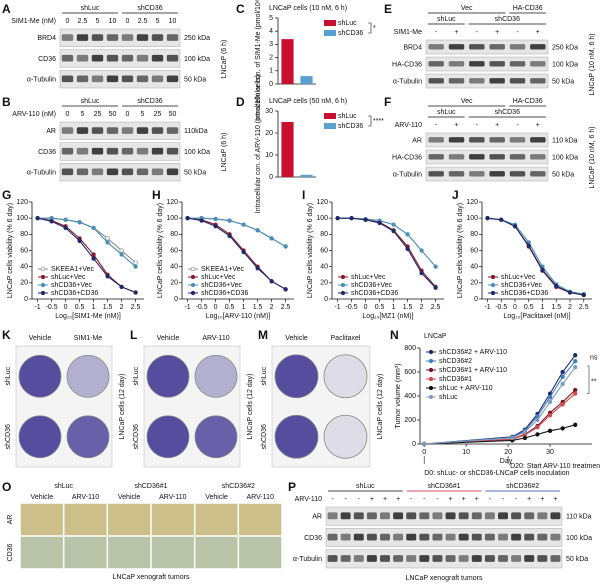  What do you see at coordinates (528, 101) in the screenshot?
I see `blot-group-label: HA-CD36` at bounding box center [528, 101].